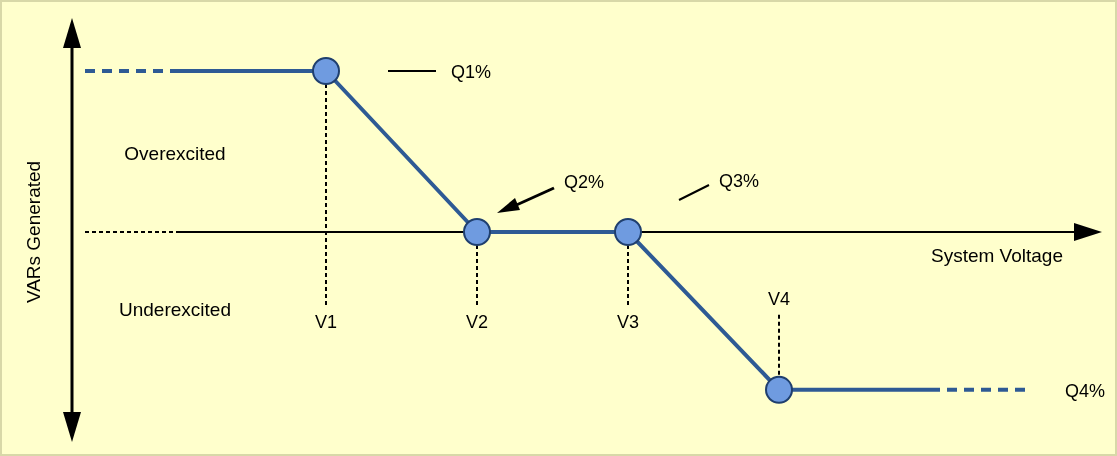 The image size is (1117, 456). What do you see at coordinates (33, 232) in the screenshot?
I see `text: VARs Generated` at bounding box center [33, 232].